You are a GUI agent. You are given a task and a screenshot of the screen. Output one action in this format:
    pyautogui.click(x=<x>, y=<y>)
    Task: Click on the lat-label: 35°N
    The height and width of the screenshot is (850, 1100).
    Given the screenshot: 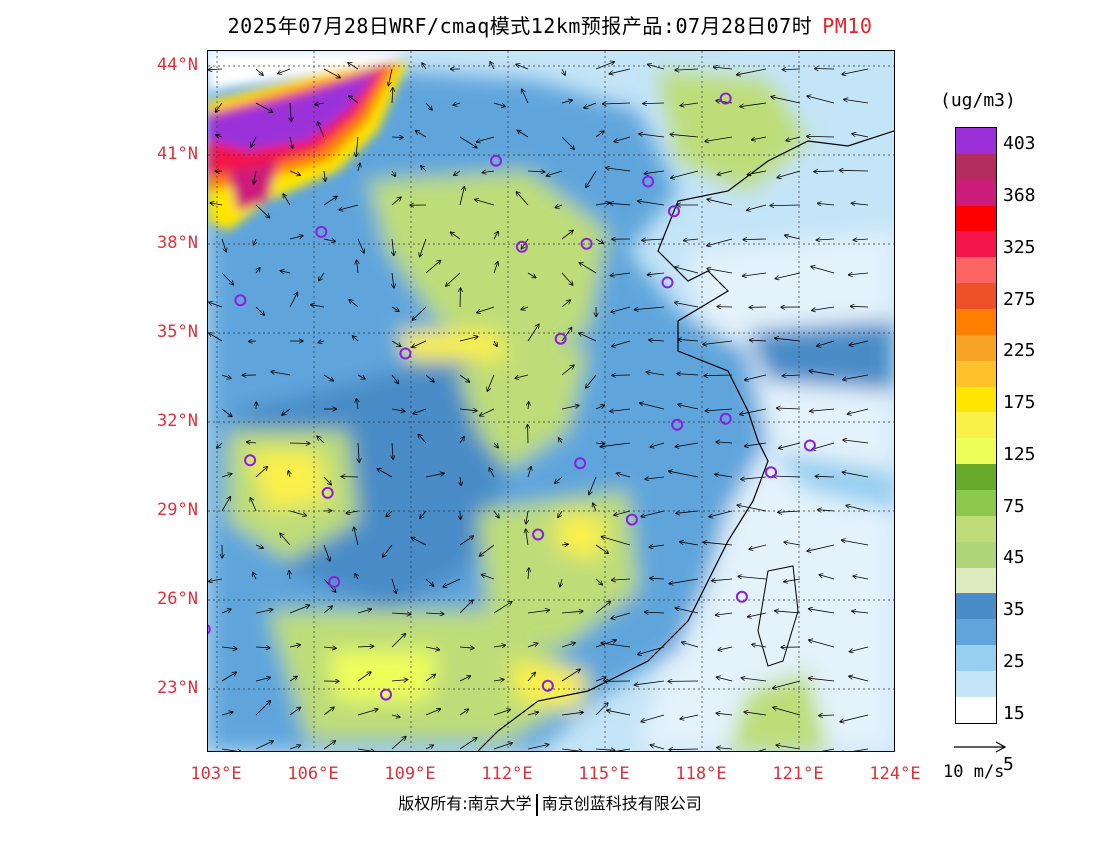 What is the action you would take?
    pyautogui.click(x=177, y=332)
    